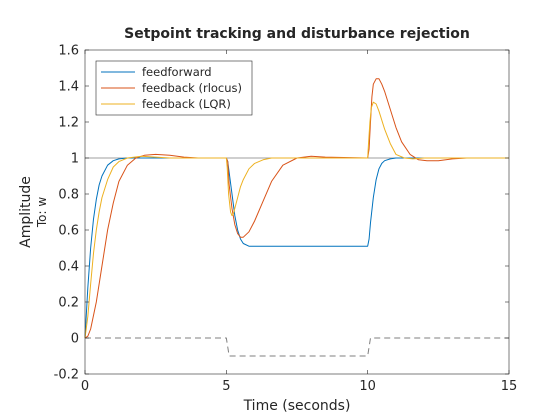 The width and height of the screenshot is (560, 420). Describe the element at coordinates (75, 159) in the screenshot. I see `y-tick-label: 1` at that location.